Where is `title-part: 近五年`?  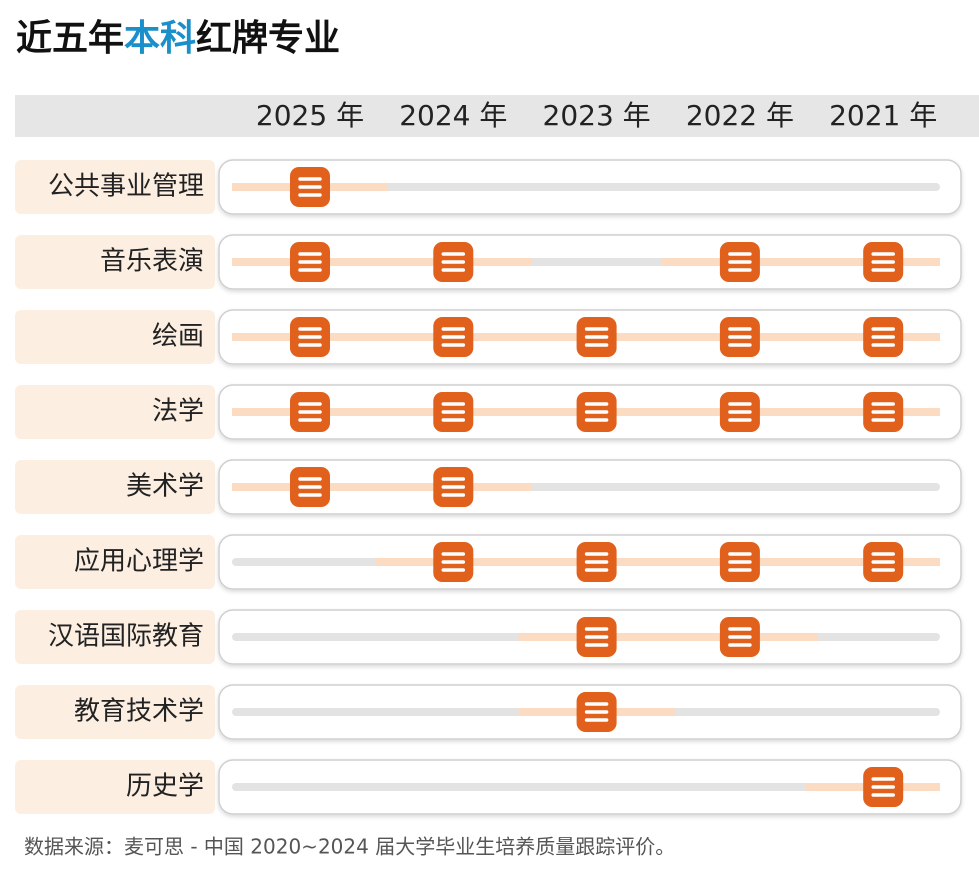
title-part: 近五年 is located at coordinates (70, 38).